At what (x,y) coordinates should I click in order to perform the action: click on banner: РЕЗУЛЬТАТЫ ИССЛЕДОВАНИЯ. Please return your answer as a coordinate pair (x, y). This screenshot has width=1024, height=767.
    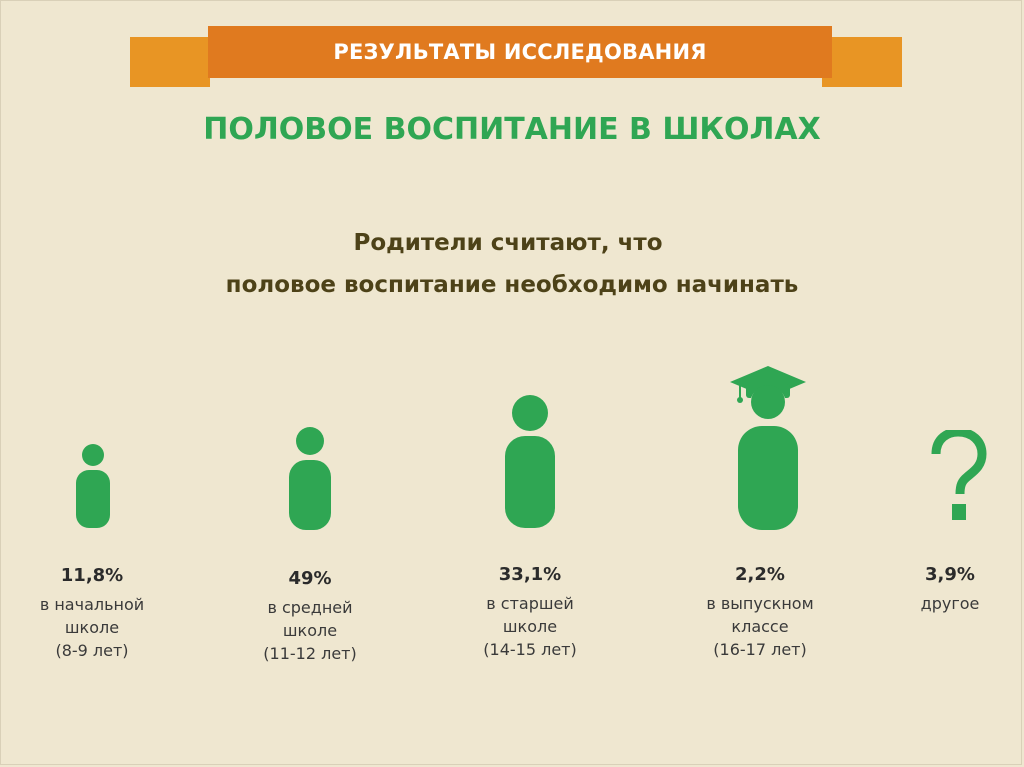
    Looking at the image, I should click on (520, 52).